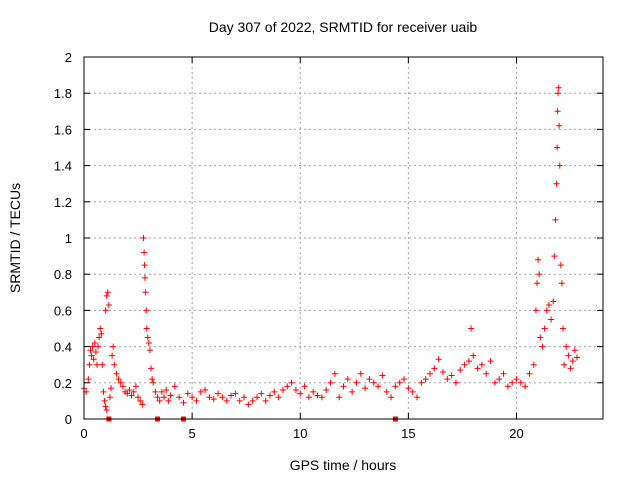 The image size is (640, 480). I want to click on y-tick-label: 0.6, so click(63, 310).